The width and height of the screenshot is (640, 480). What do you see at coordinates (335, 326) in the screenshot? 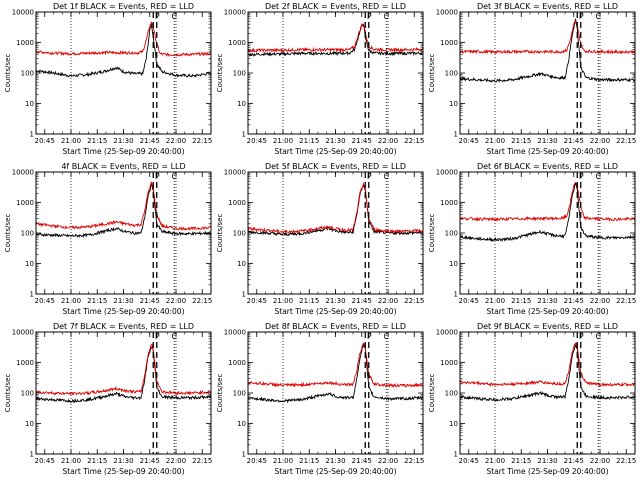
I see `panel-title: Det 8f BLACK = Events, RED = LLD` at bounding box center [335, 326].